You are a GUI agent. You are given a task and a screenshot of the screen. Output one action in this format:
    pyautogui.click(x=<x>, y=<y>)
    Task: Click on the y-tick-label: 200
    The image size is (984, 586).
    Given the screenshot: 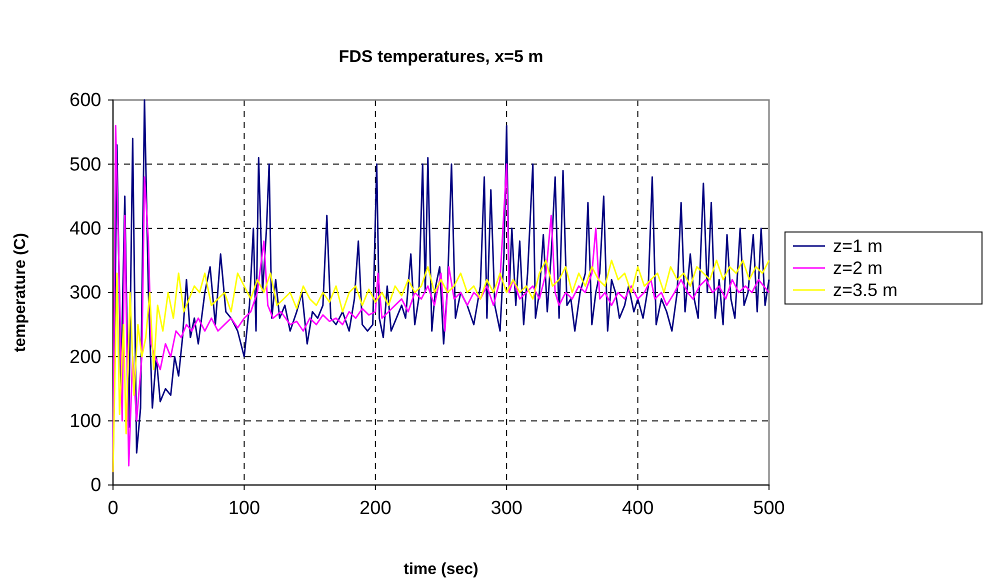 What is the action you would take?
    pyautogui.click(x=85, y=357)
    